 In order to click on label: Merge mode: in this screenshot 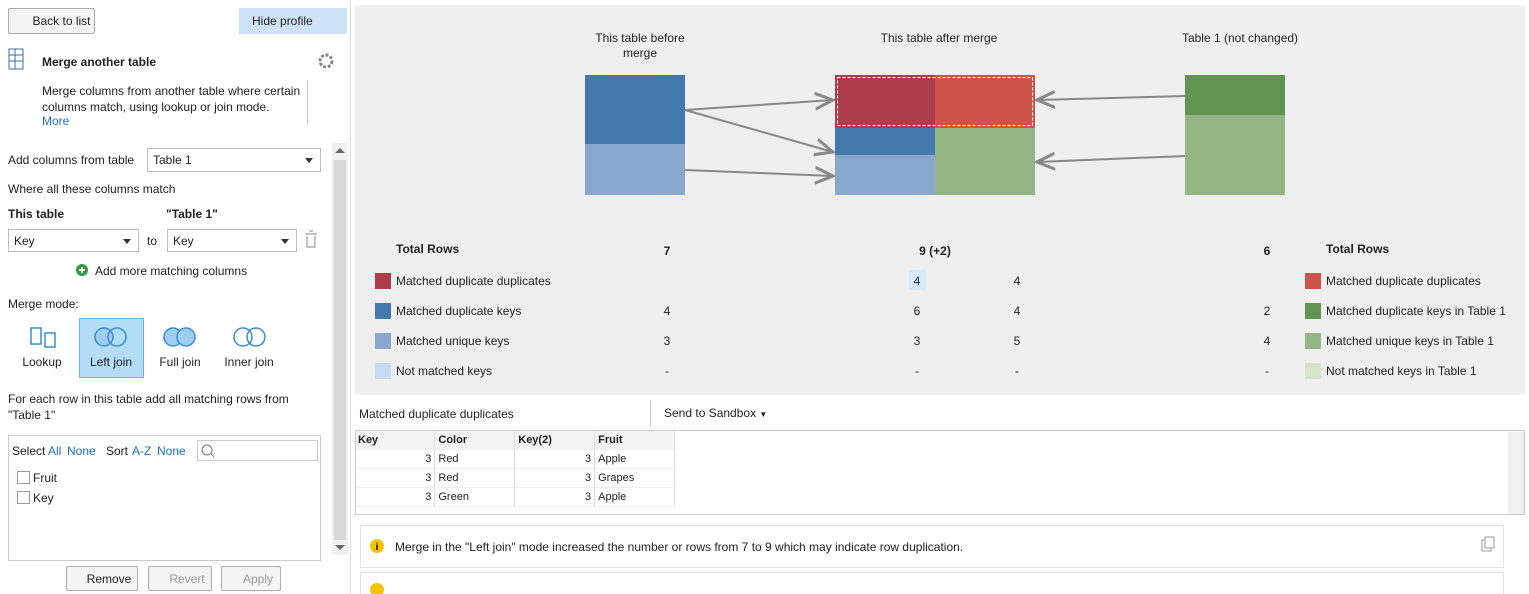, I will do `click(43, 304)`.